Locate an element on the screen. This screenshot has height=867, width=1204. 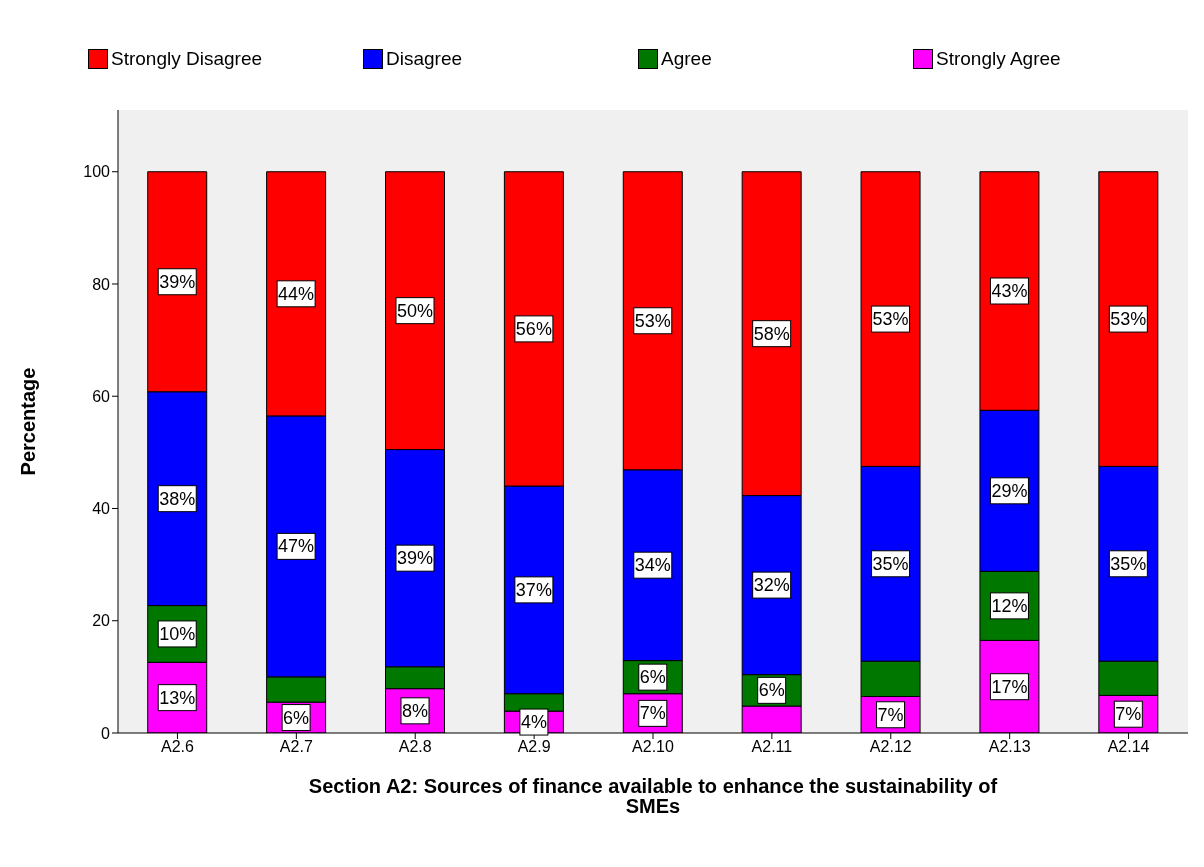
data-label: 32% is located at coordinates (771, 585).